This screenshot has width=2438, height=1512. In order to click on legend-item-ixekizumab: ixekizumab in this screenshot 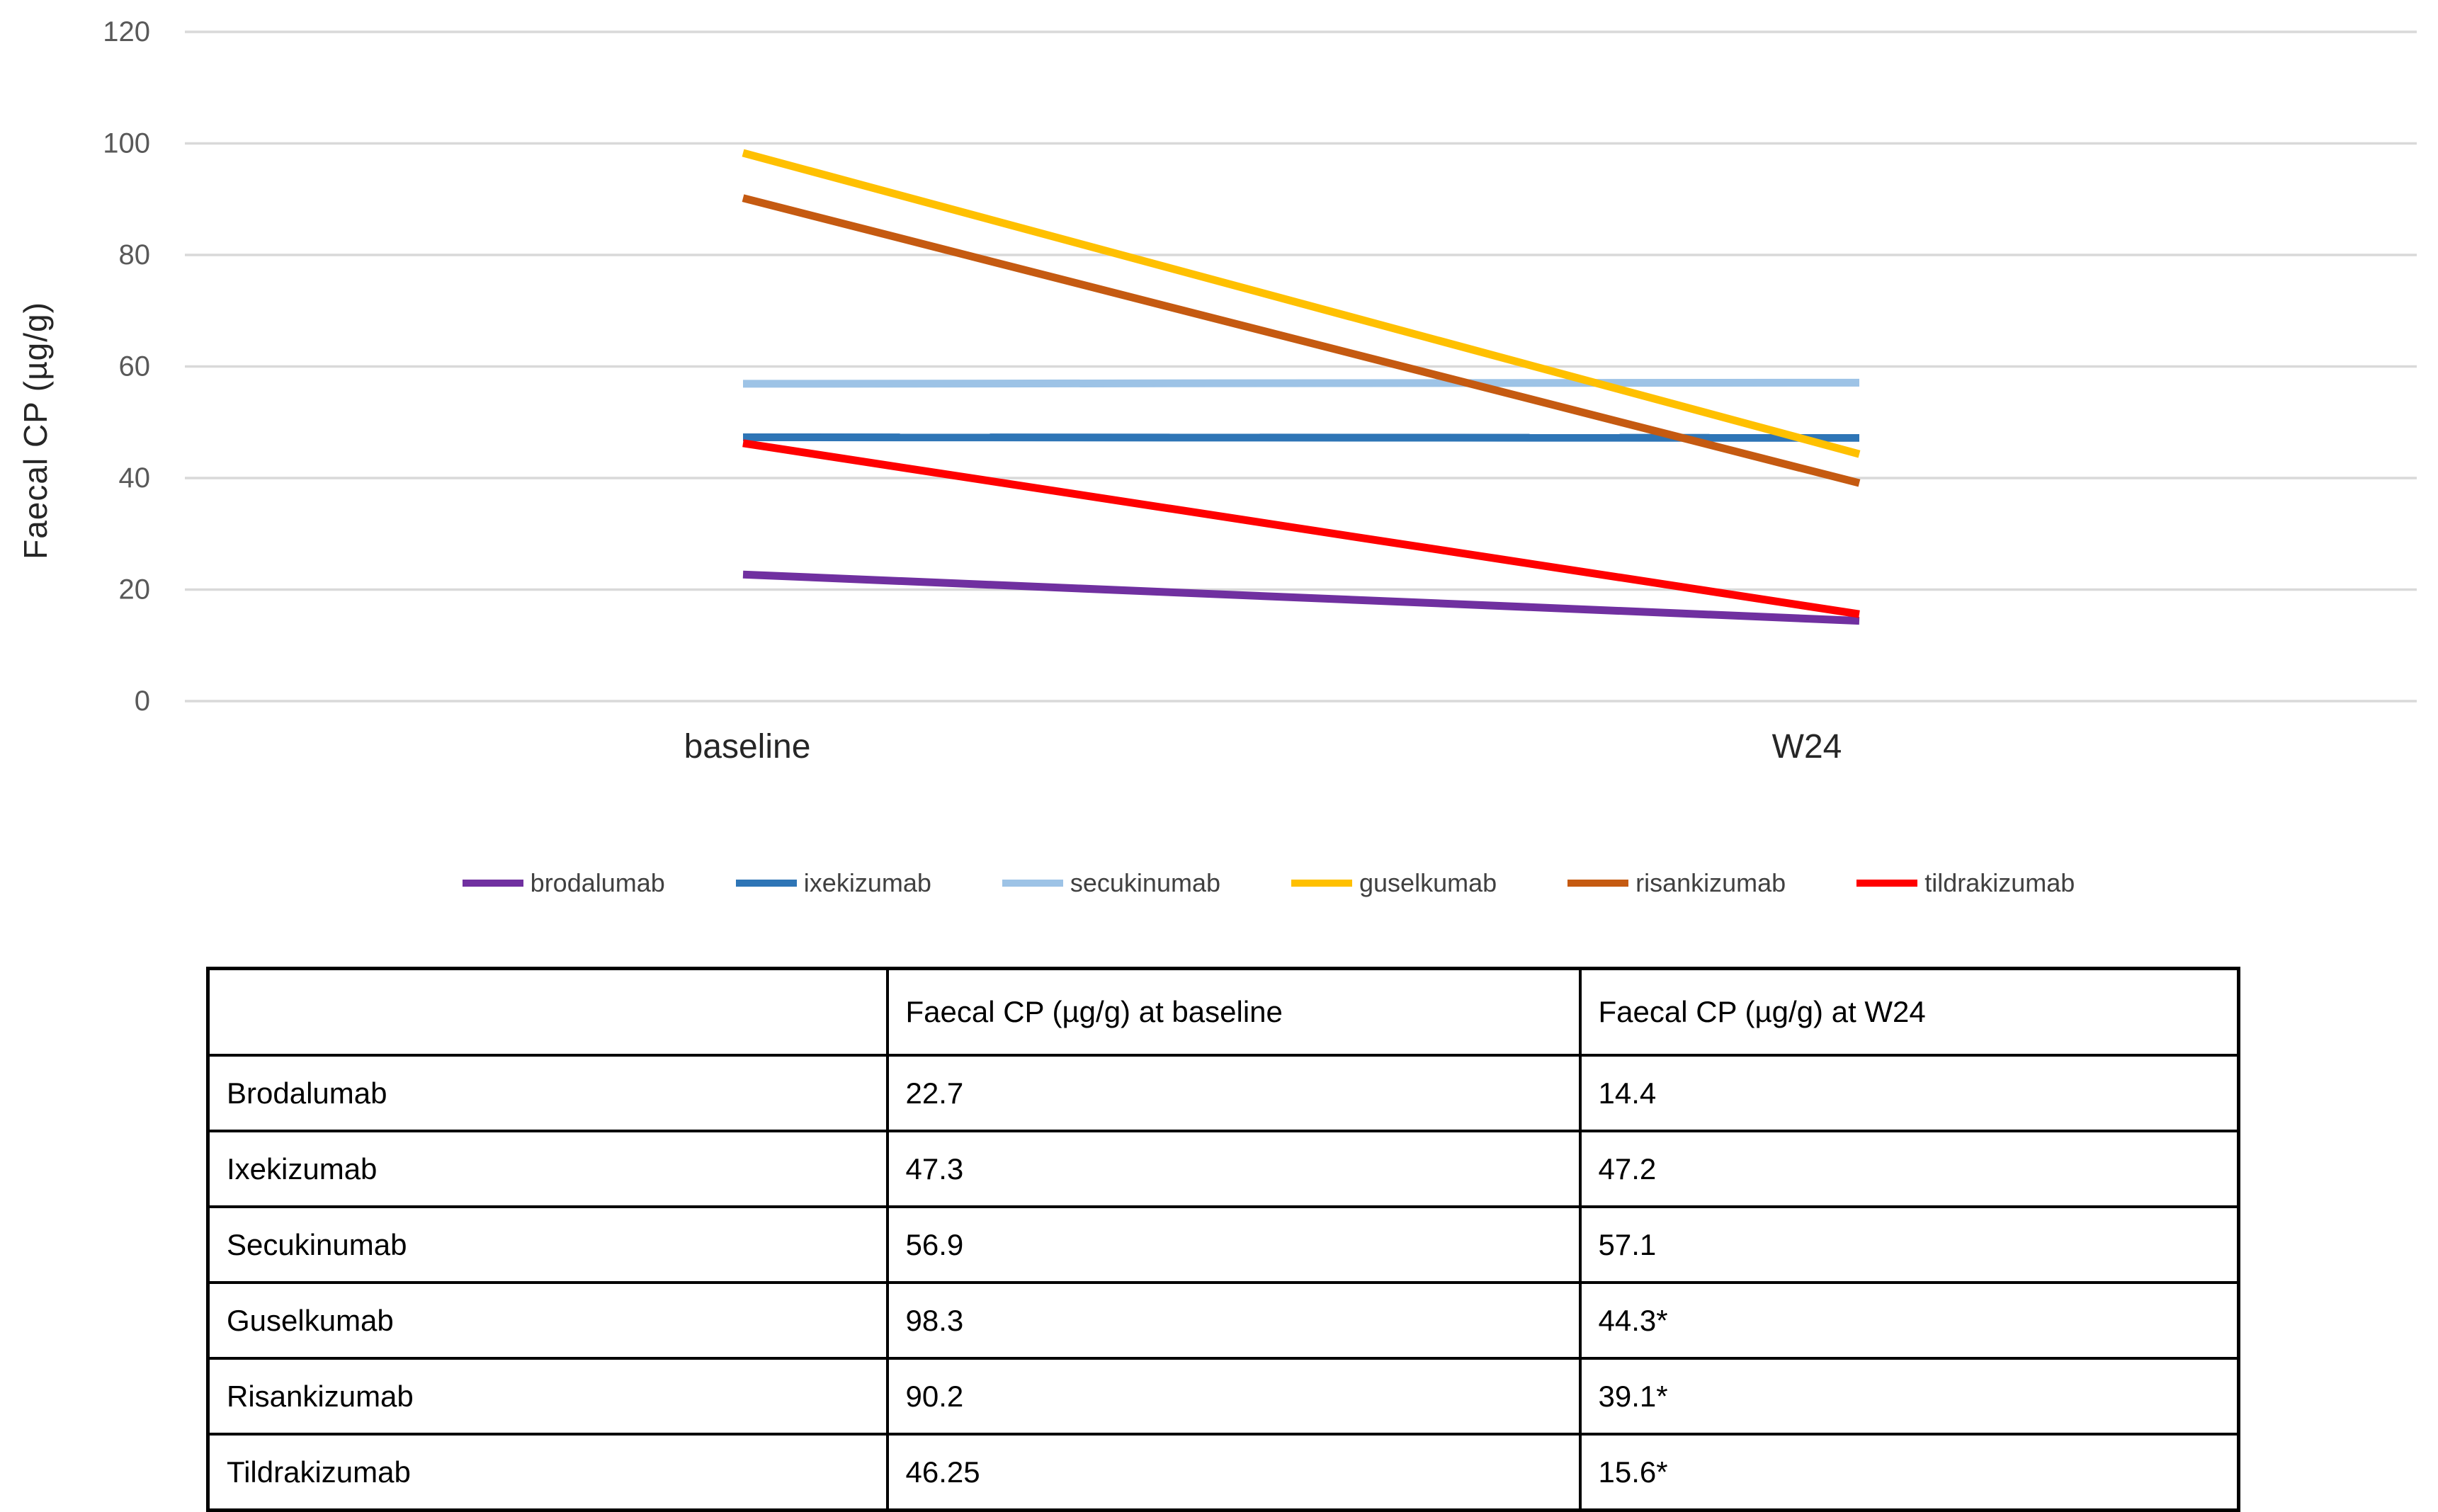, I will do `click(833, 883)`.